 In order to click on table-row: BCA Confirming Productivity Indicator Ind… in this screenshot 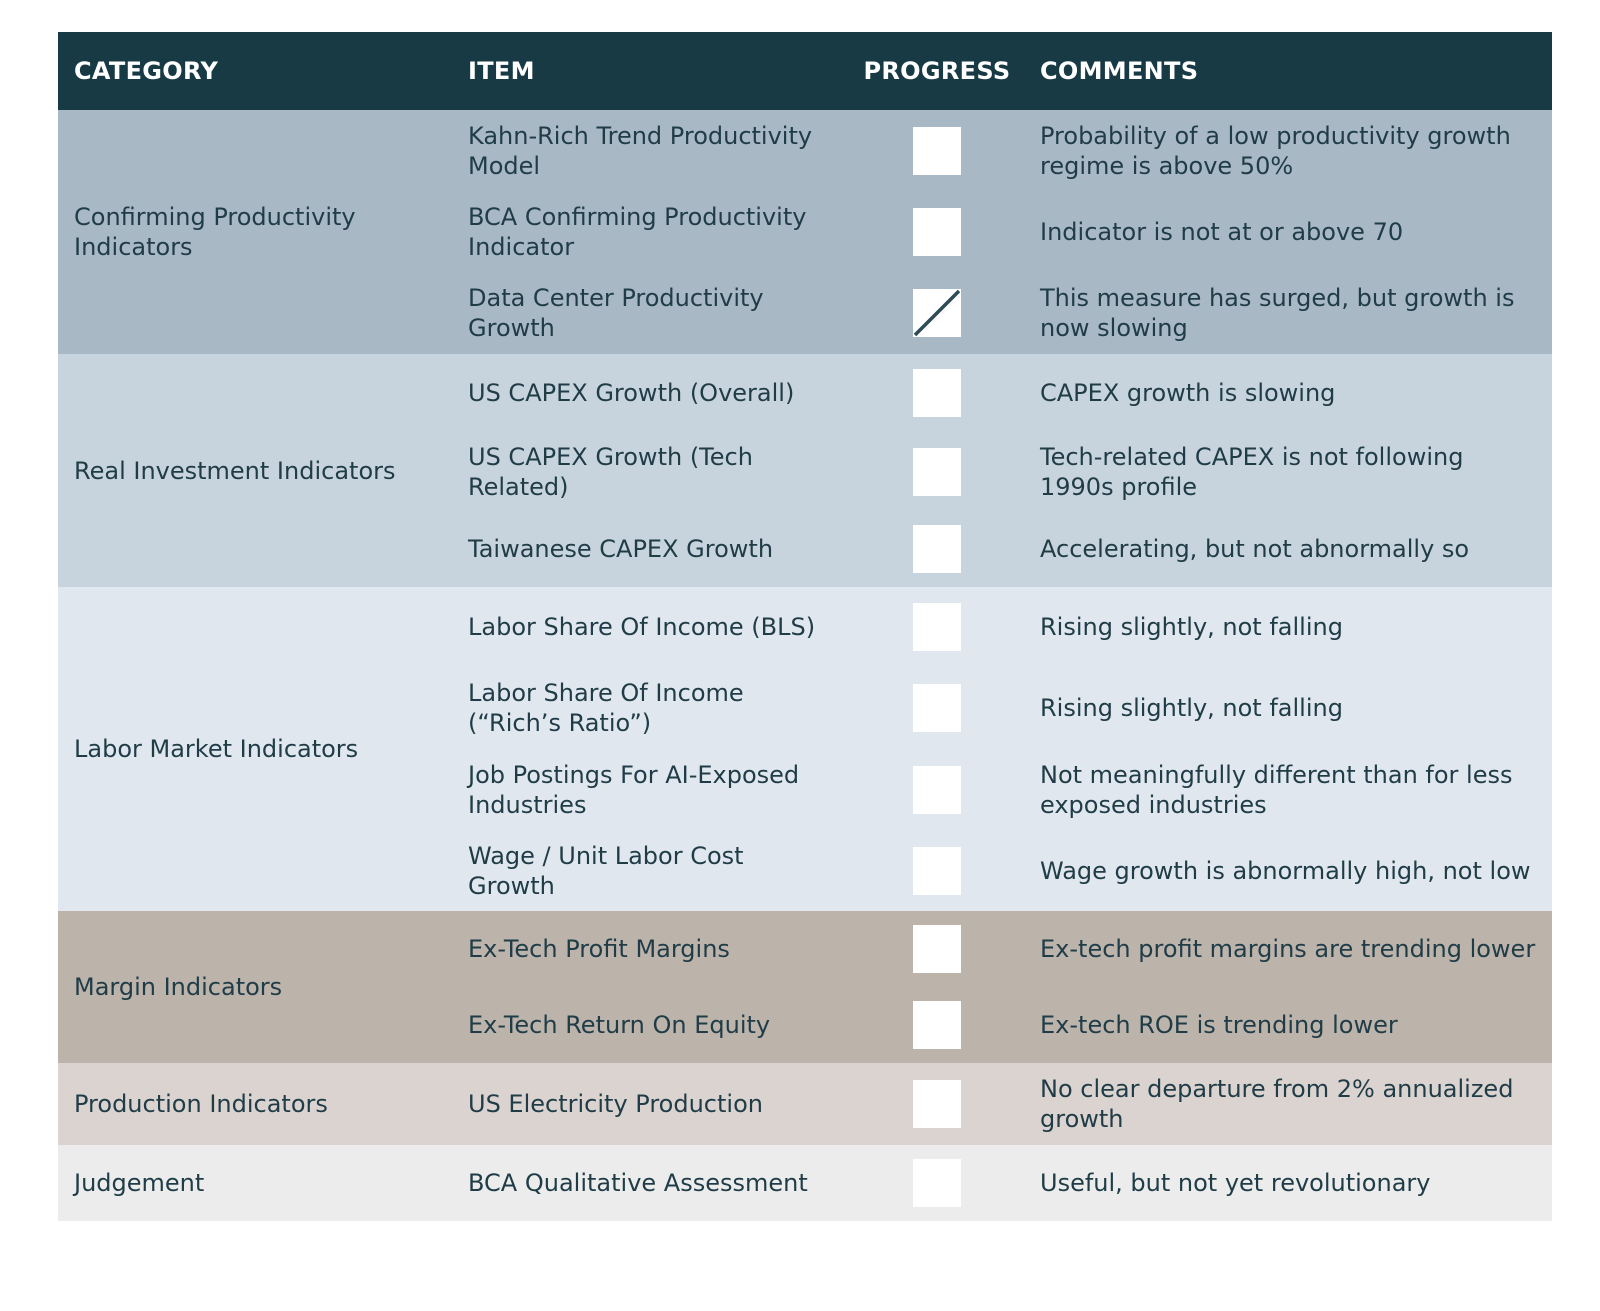, I will do `click(805, 231)`.